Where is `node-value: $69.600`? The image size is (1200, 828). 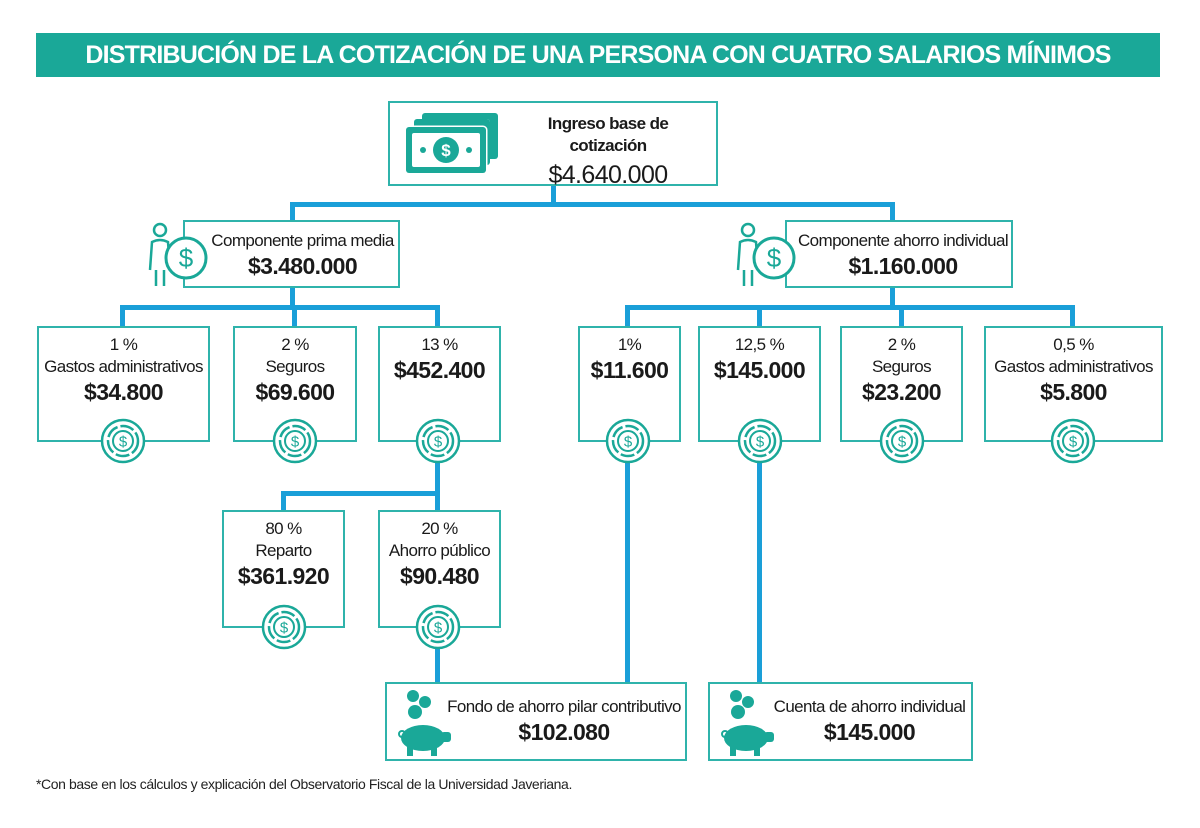
node-value: $69.600 is located at coordinates (295, 392).